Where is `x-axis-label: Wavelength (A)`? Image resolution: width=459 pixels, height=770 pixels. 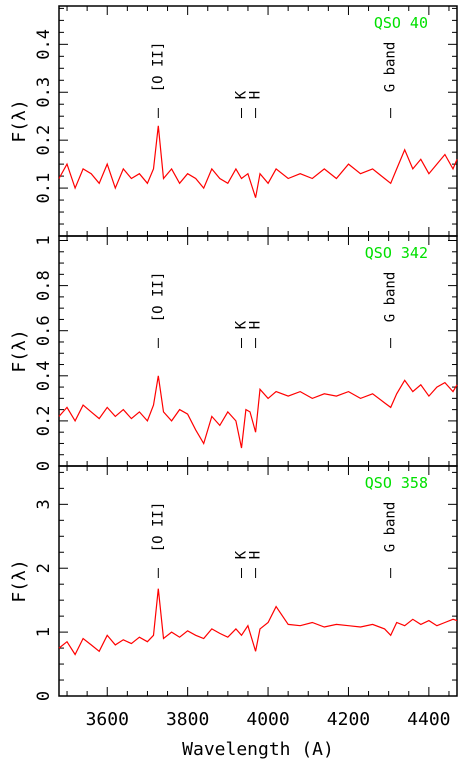
x-axis-label: Wavelength (A) is located at coordinates (258, 749).